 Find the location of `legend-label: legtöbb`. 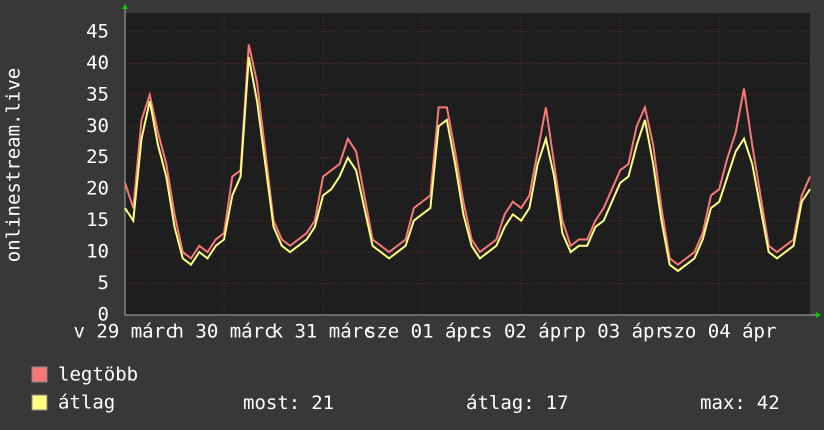

legend-label: legtöbb is located at coordinates (98, 375).